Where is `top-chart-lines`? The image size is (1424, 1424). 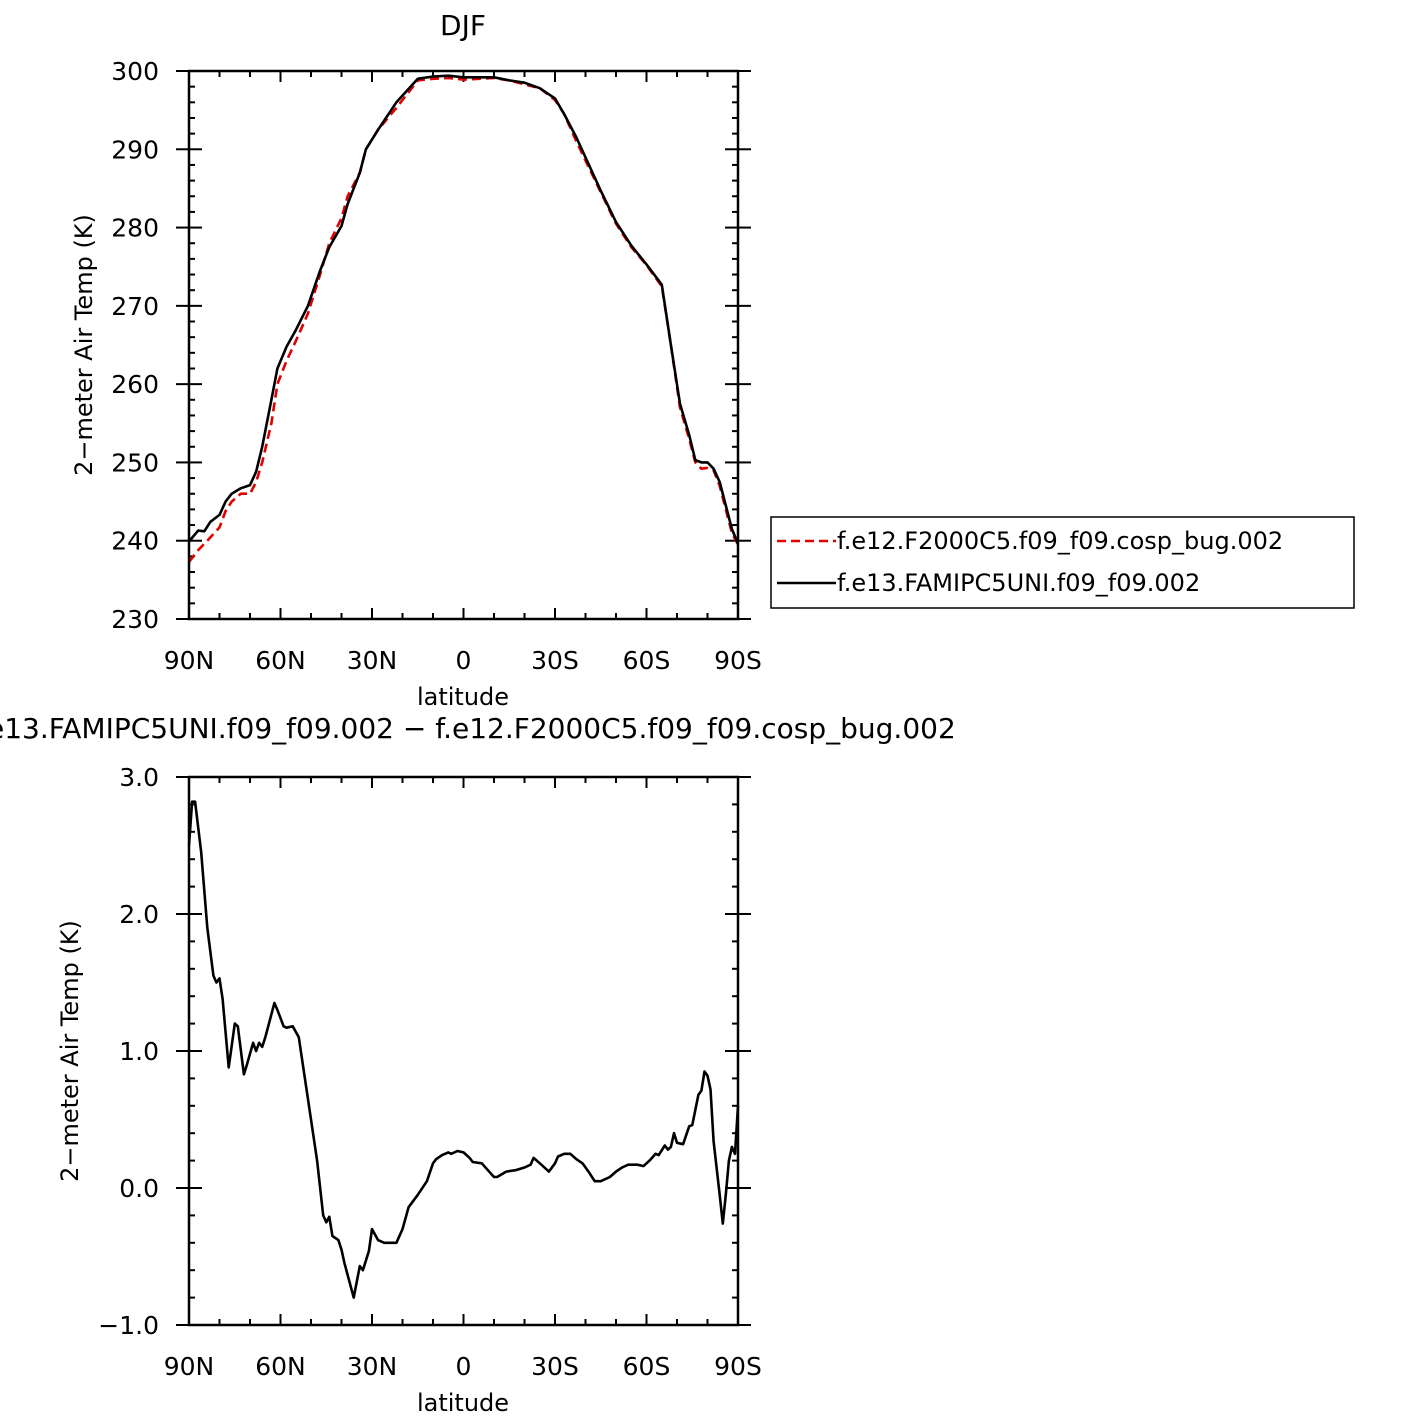 top-chart-lines is located at coordinates (463, 318).